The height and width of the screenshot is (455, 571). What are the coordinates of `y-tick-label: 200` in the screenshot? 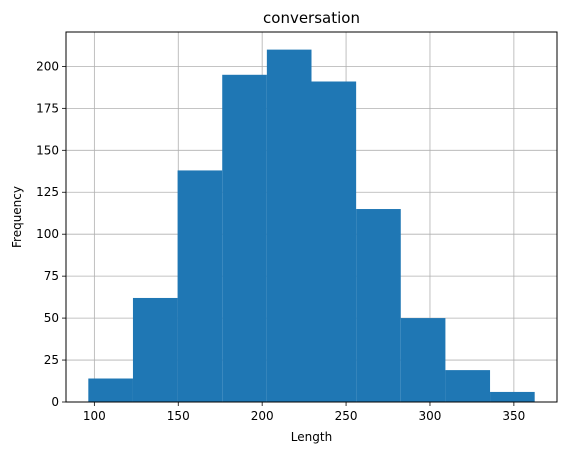 It's located at (47, 66).